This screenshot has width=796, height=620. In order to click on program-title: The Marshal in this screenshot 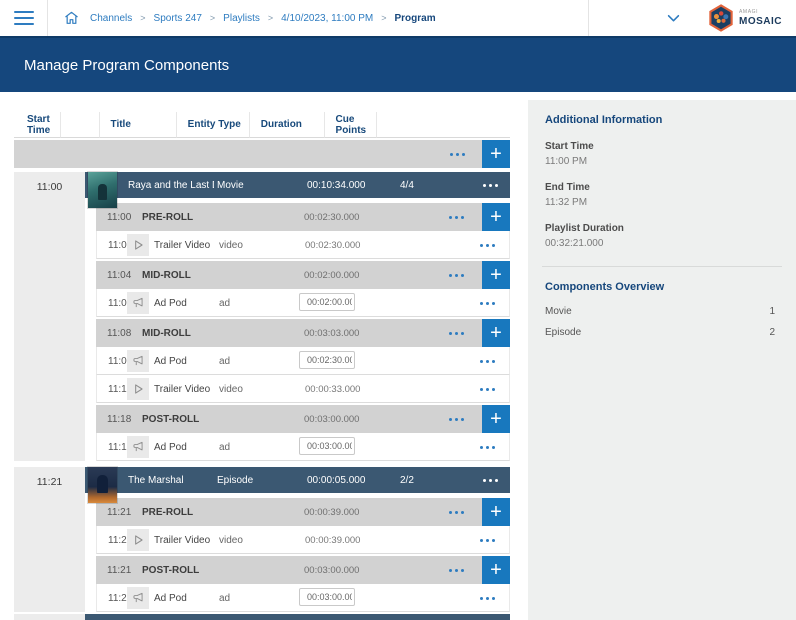, I will do `click(156, 480)`.